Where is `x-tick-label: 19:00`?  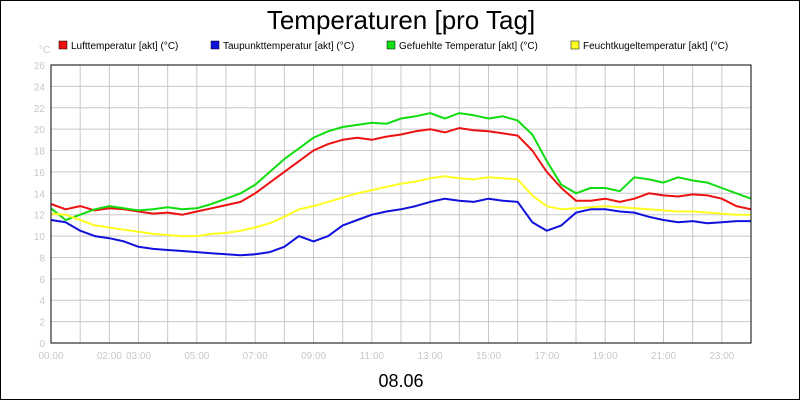 x-tick-label: 19:00 is located at coordinates (605, 356).